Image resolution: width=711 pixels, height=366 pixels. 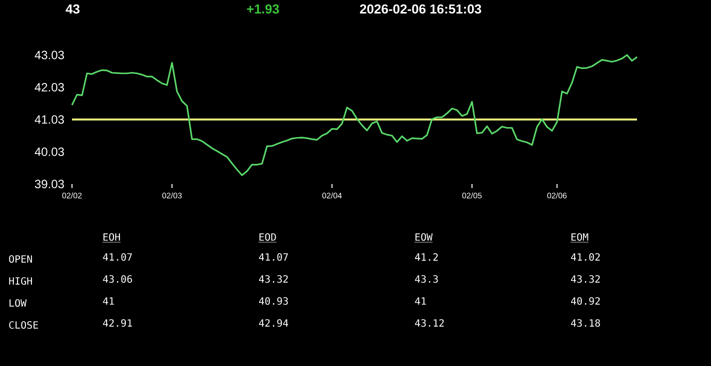 I want to click on x-tick-label: 02/05, so click(x=472, y=195).